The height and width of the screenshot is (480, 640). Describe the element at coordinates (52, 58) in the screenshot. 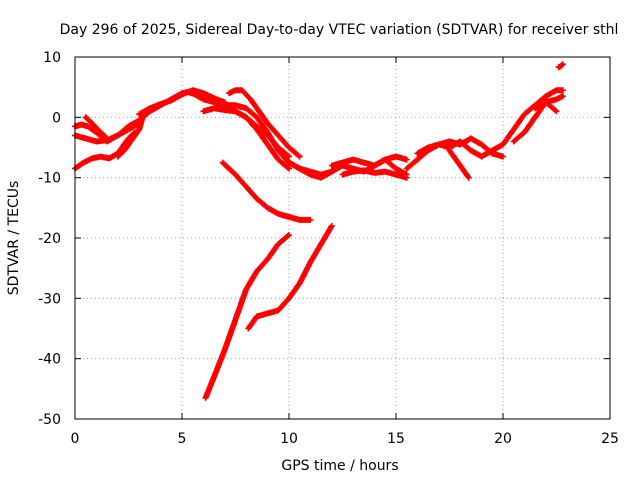

I see `y-tick-label: 10` at that location.